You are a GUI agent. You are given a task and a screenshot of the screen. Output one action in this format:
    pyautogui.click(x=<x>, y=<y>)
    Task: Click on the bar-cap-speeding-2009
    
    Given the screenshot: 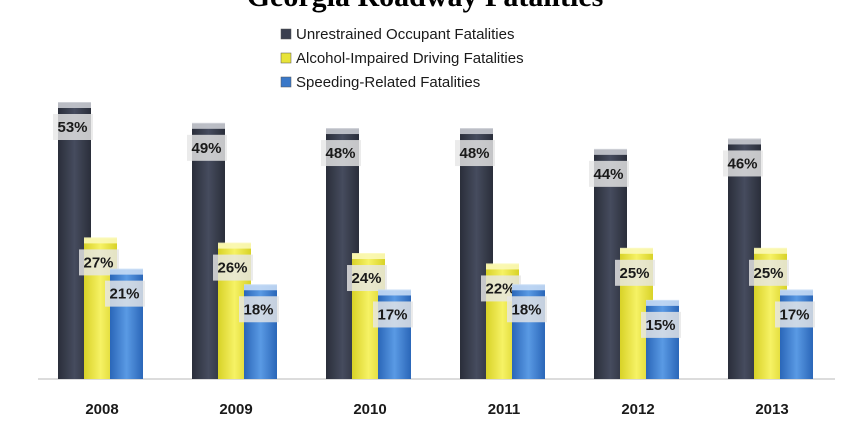 What is the action you would take?
    pyautogui.click(x=260, y=287)
    